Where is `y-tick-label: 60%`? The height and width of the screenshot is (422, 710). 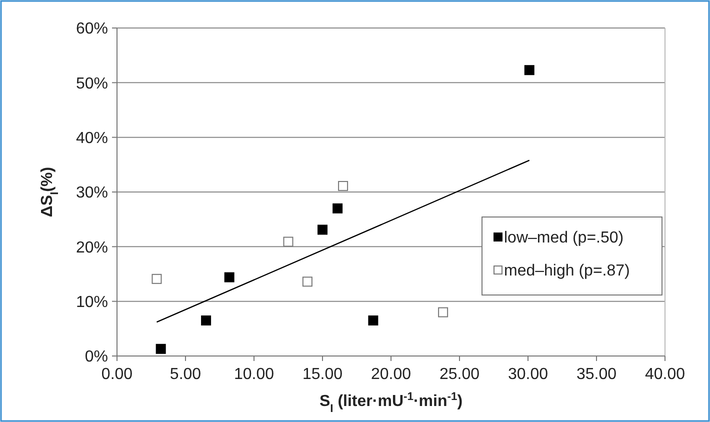 y-tick-label: 60% is located at coordinates (92, 29).